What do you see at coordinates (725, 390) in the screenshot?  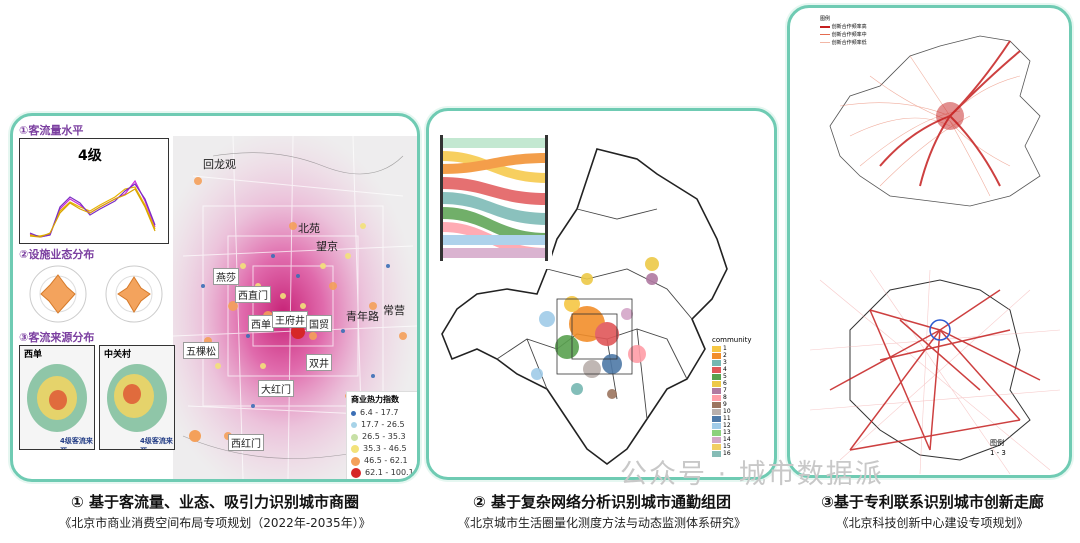 I see `legend-label: 7` at bounding box center [725, 390].